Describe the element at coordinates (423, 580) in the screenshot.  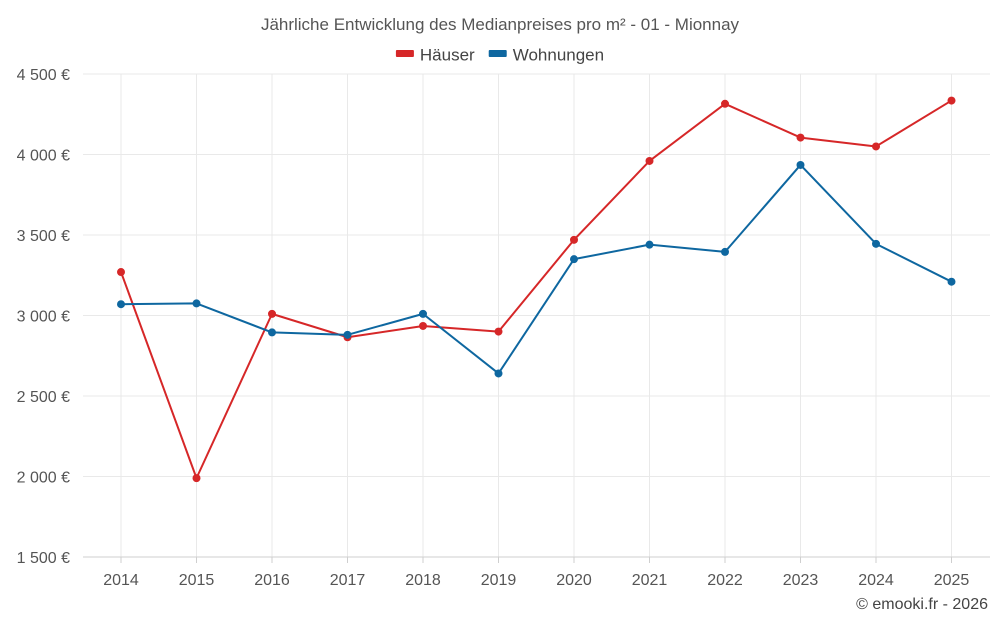
I see `x-tick-label: 2018` at that location.